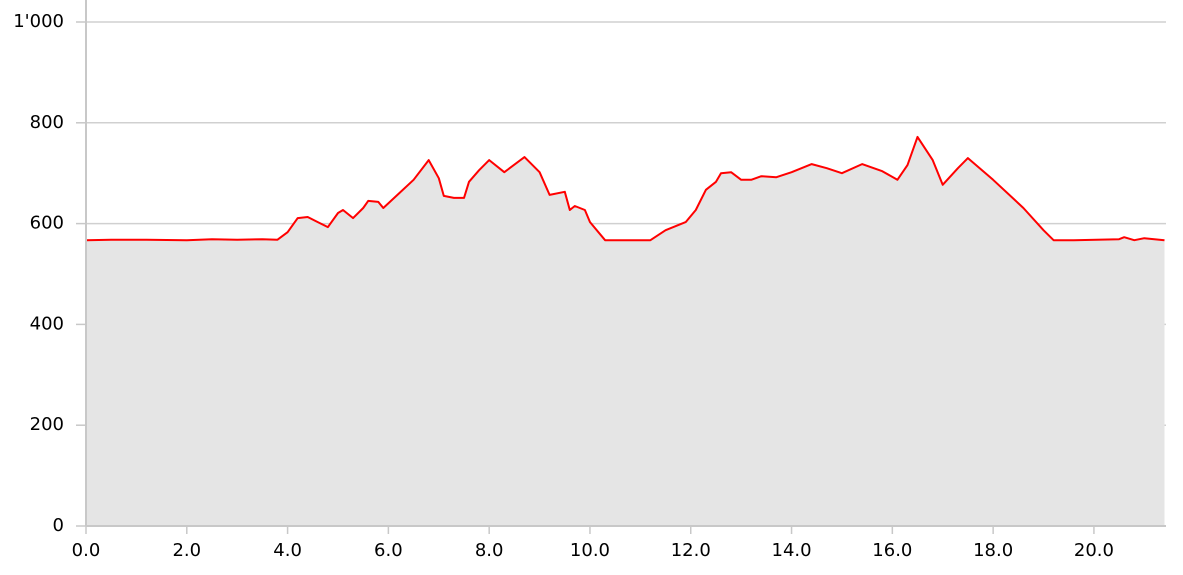  I want to click on y-tick-label: 200, so click(47, 424).